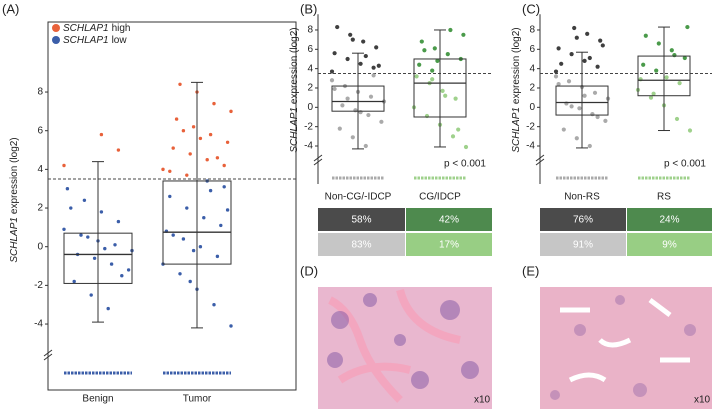  I want to click on table-text: 9%, so click(669, 245).